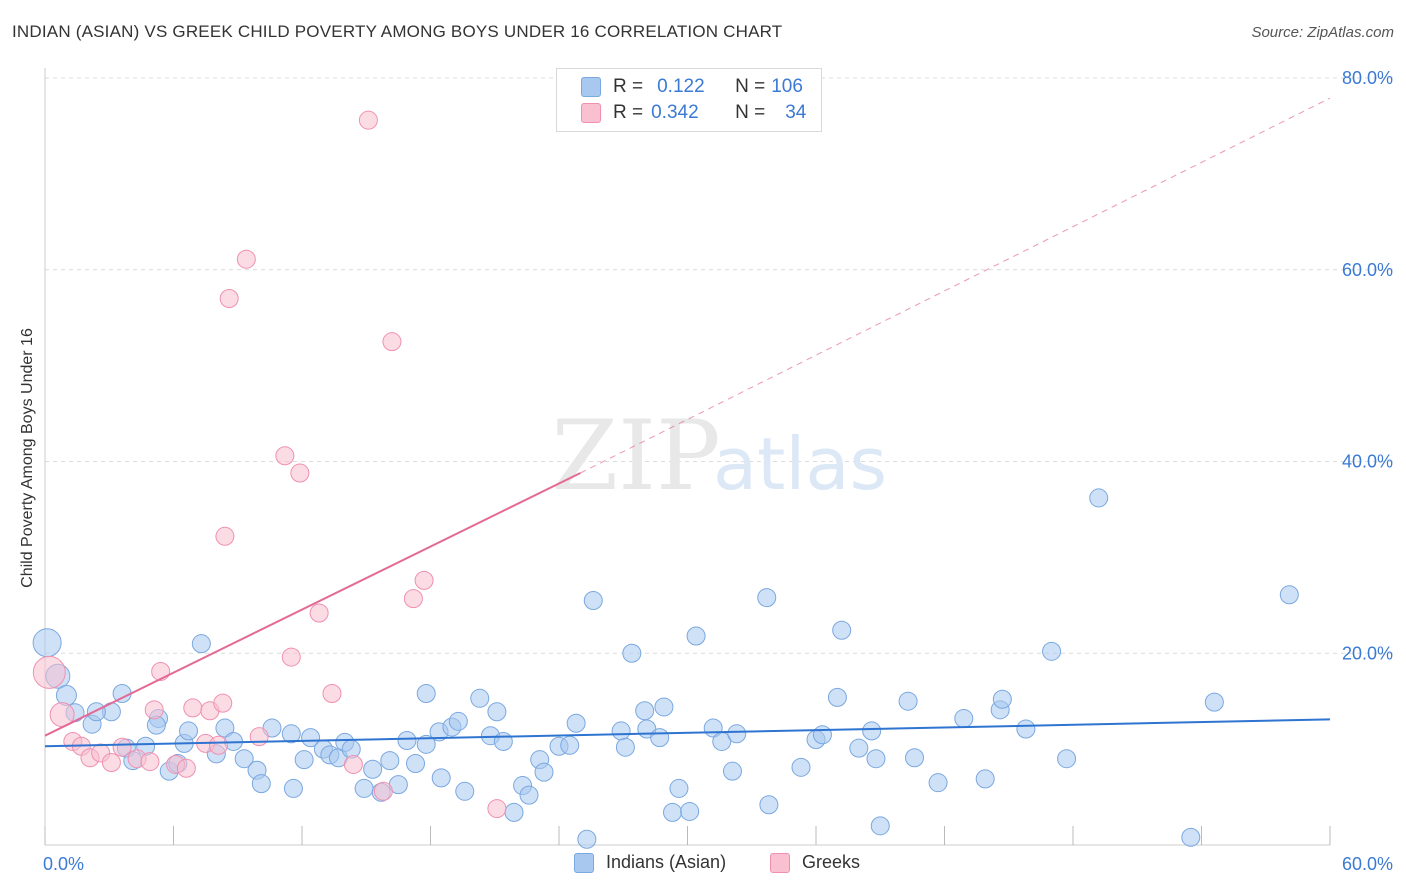 The image size is (1406, 892). I want to click on legend-n-value: 34, so click(796, 112).